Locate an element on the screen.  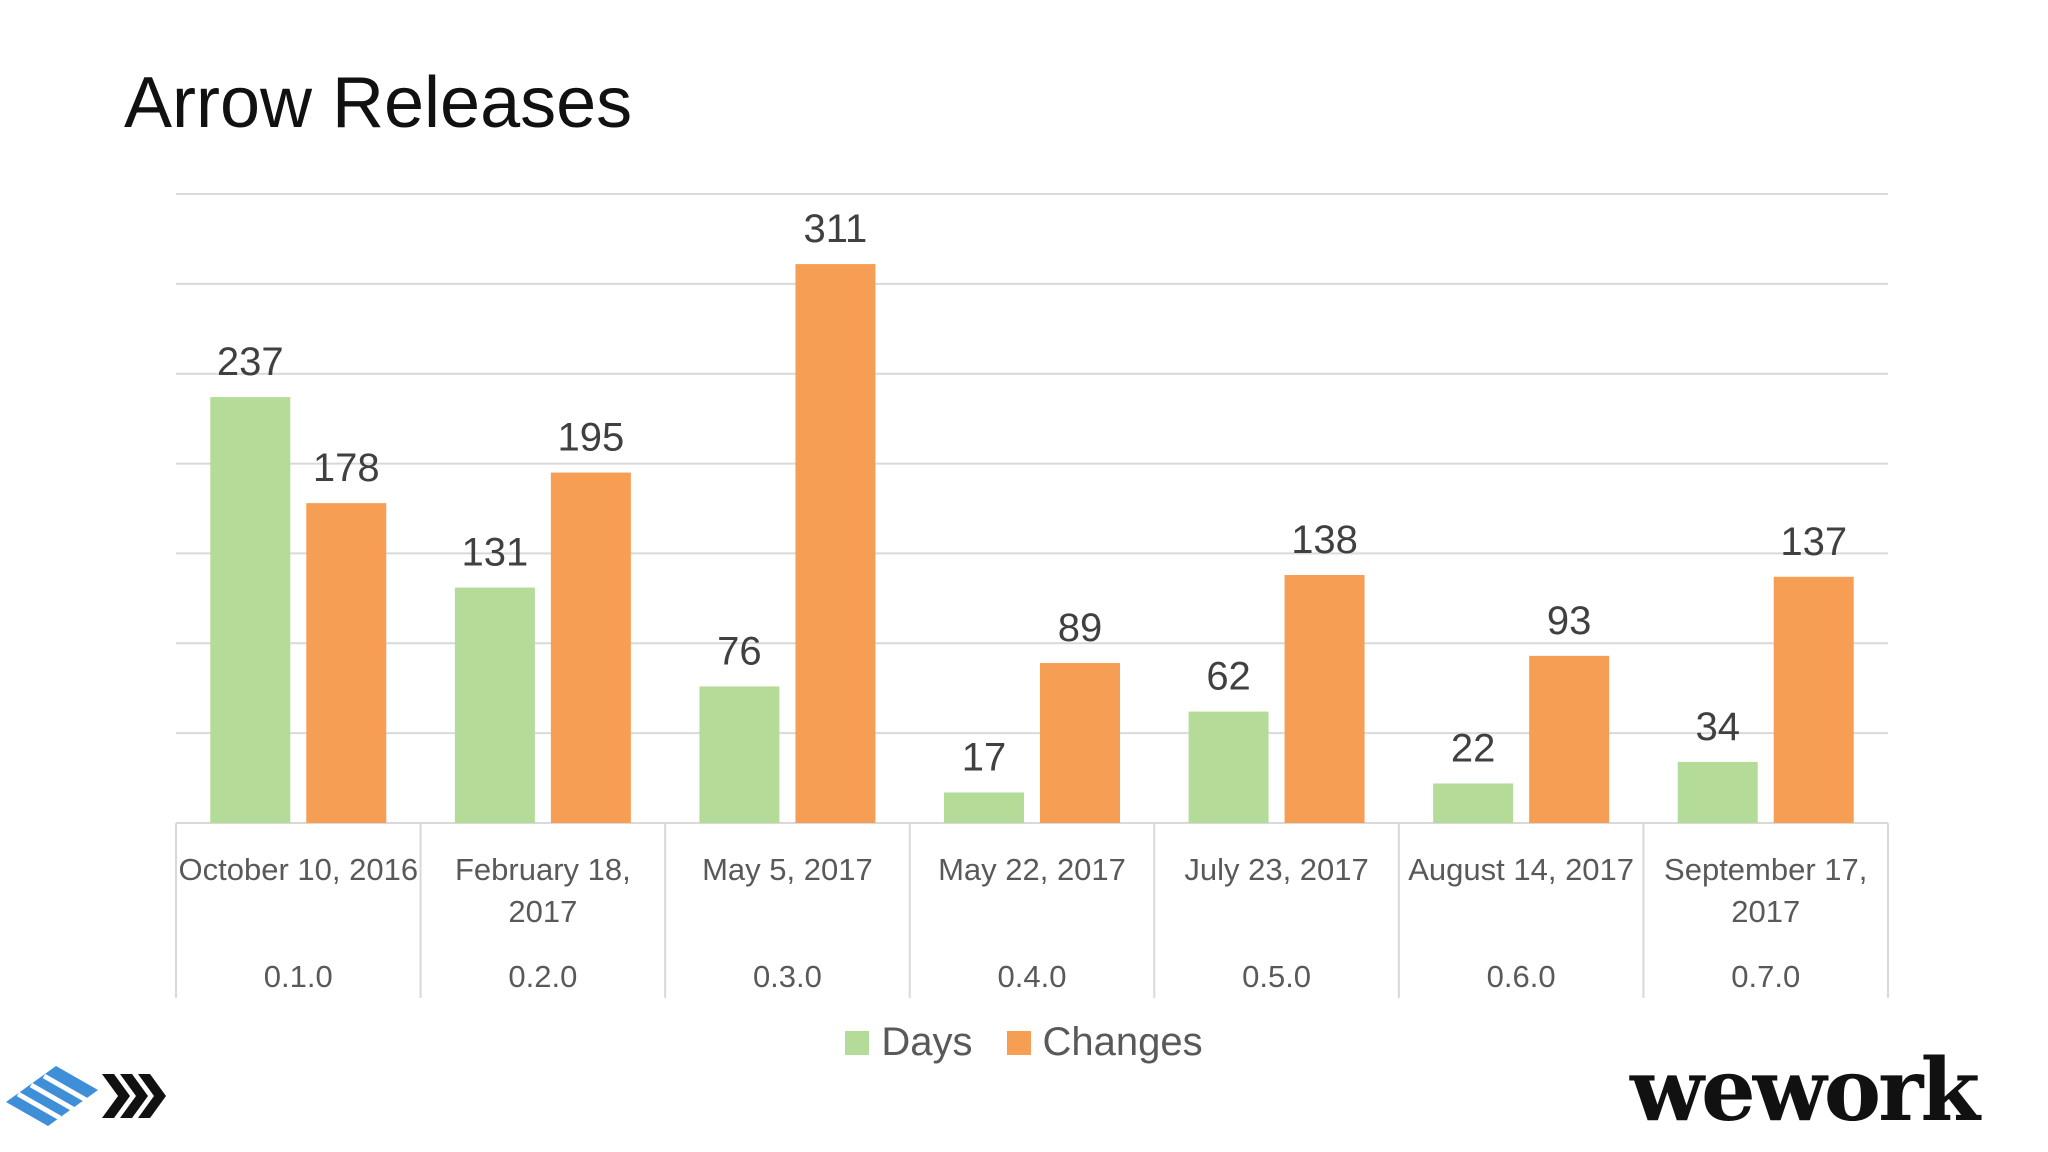
x-tick-label-version: 0.4.0 is located at coordinates (1032, 976).